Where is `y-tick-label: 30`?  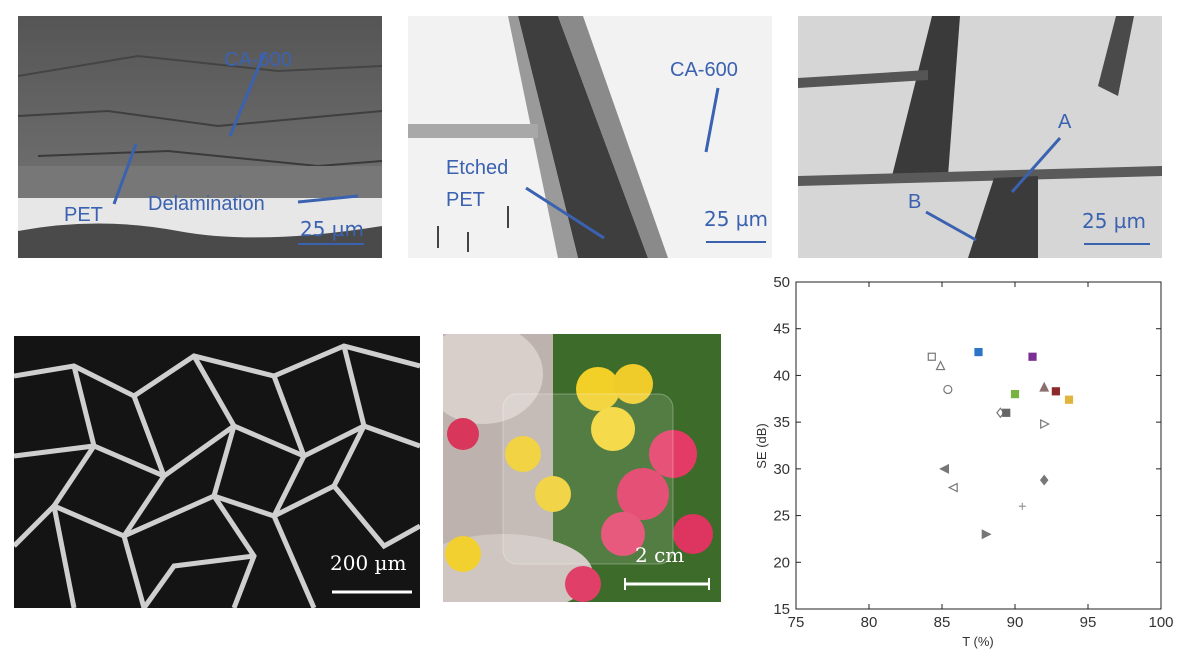
y-tick-label: 30 is located at coordinates (781, 469).